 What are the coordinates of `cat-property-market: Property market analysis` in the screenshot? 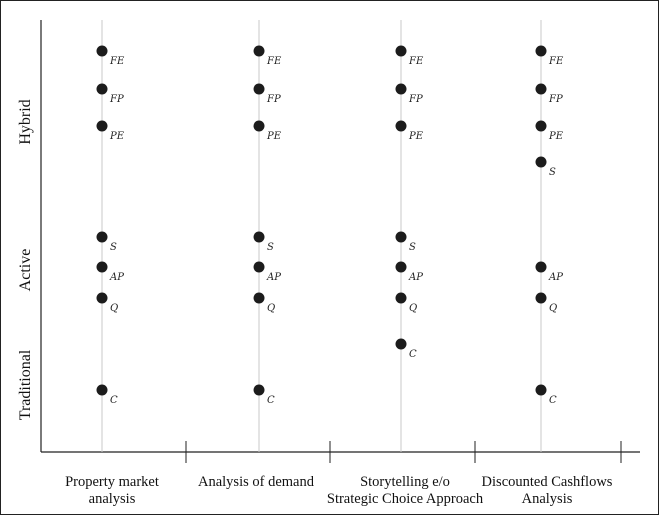 It's located at (112, 490).